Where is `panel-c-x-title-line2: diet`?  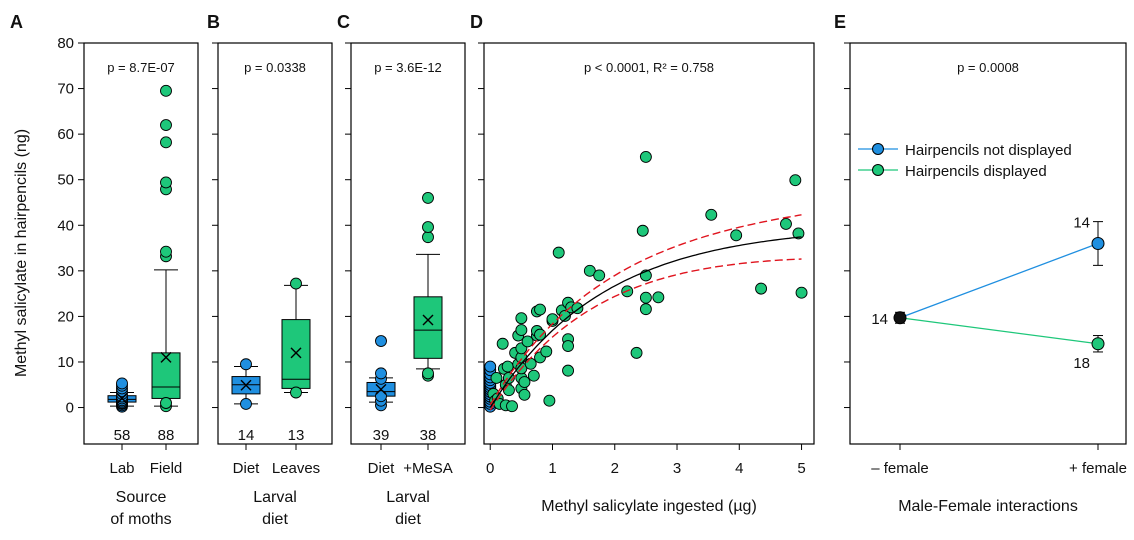
panel-c-x-title-line2: diet is located at coordinates (408, 519).